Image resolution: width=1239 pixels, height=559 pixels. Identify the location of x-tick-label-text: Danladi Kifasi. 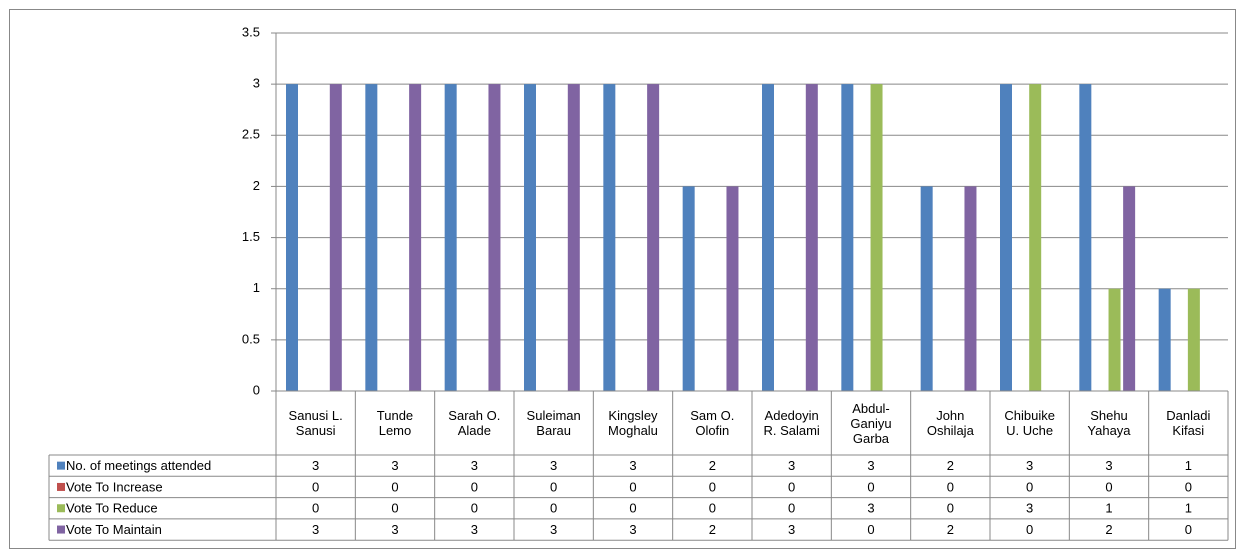
(1188, 423).